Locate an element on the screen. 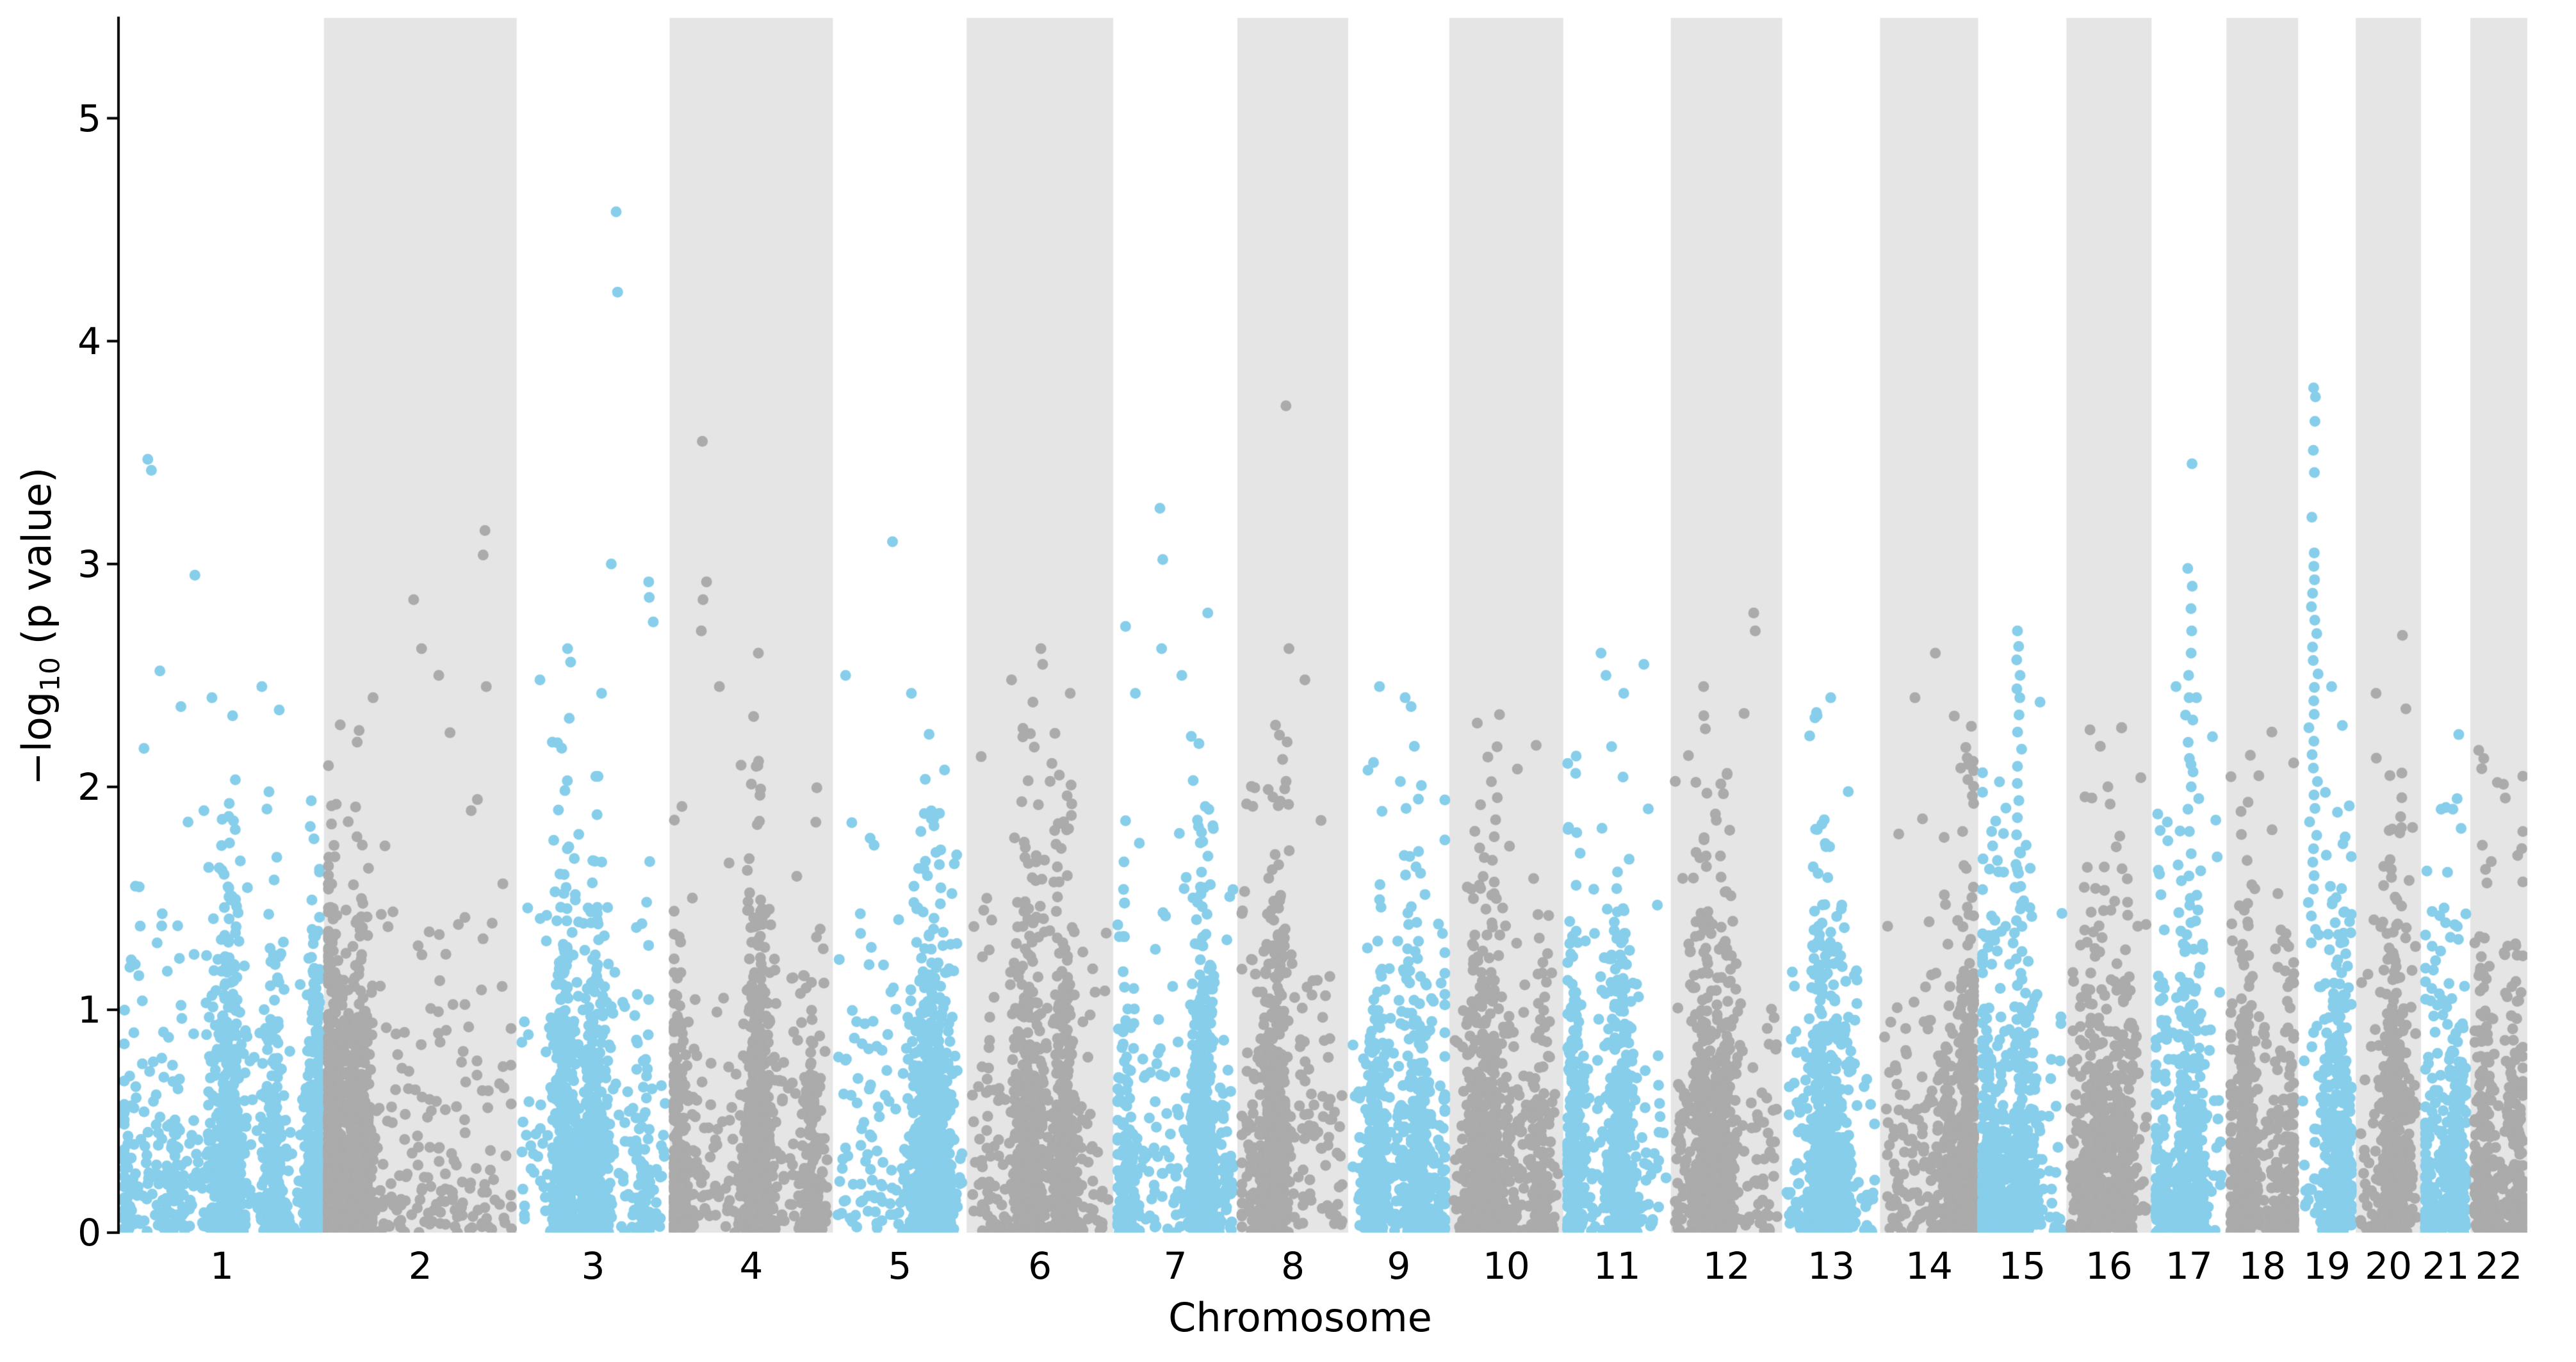 Image resolution: width=2576 pixels, height=1362 pixels. y-tick-label-3: 3 is located at coordinates (89, 564).